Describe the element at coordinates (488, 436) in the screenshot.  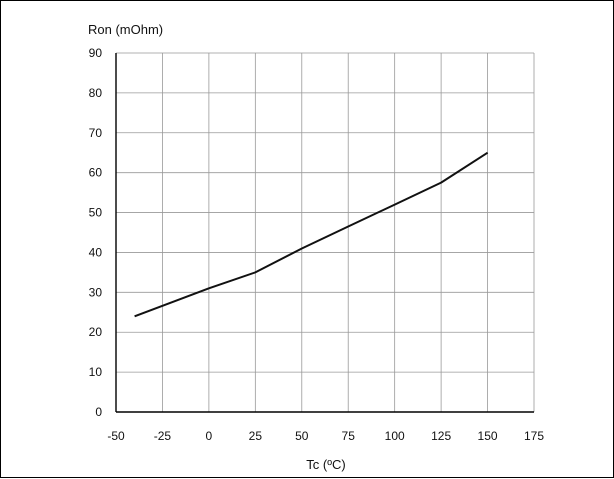
I see `x-tick-label: 150` at that location.